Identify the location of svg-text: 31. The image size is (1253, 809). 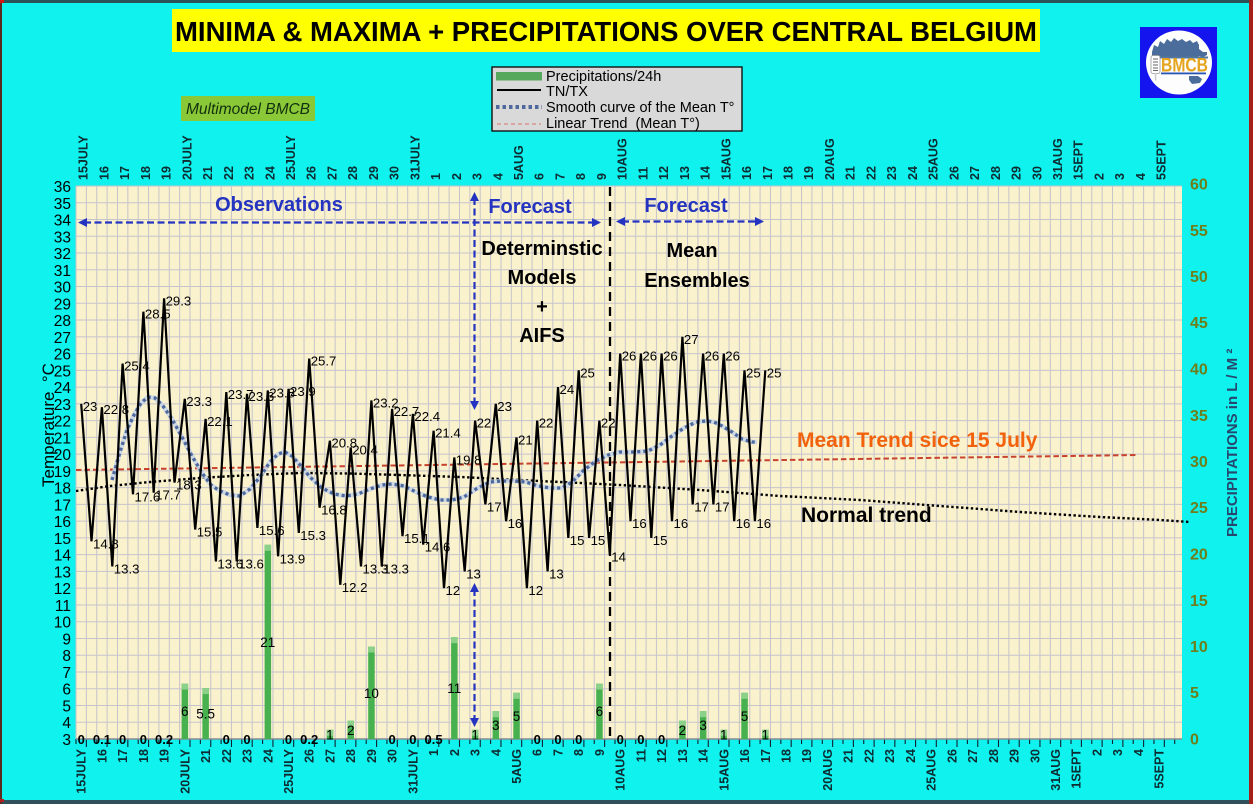
(62, 271).